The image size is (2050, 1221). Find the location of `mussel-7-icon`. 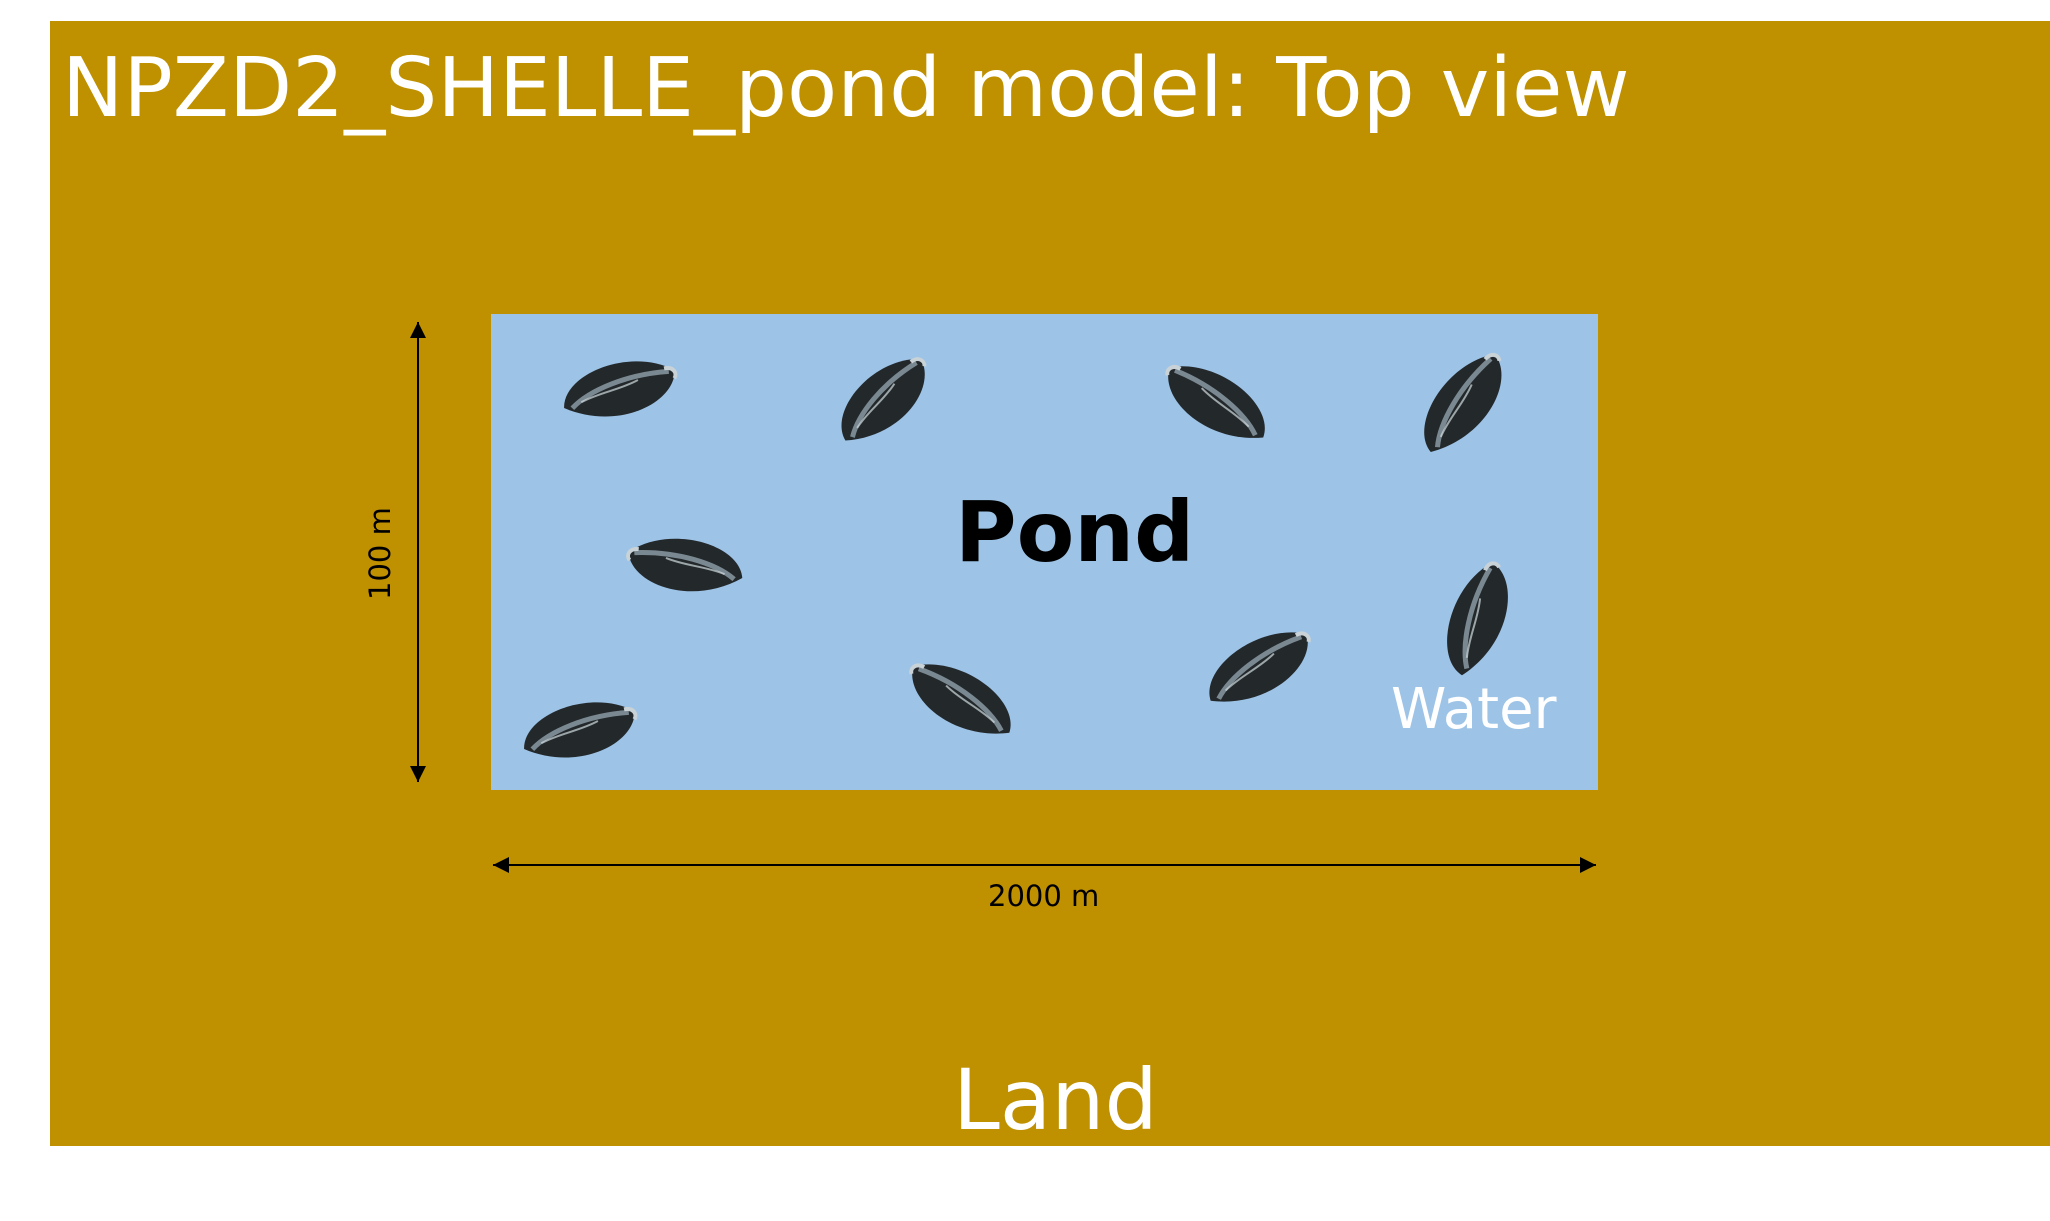

mussel-7-icon is located at coordinates (961, 699).